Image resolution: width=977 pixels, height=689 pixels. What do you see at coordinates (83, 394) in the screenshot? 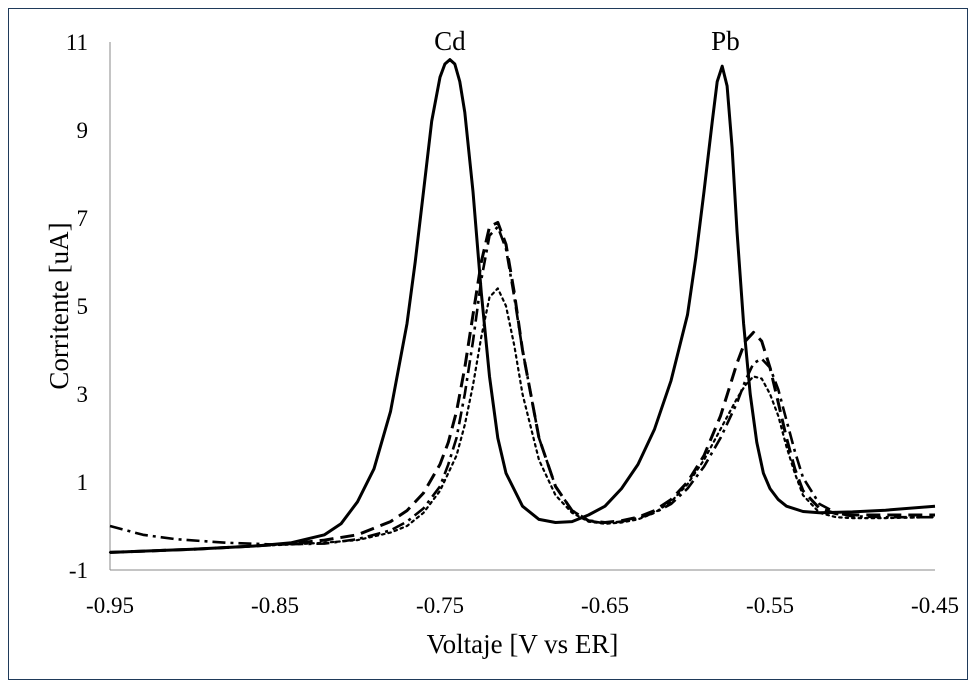
I see `y-tick-label: 3` at bounding box center [83, 394].